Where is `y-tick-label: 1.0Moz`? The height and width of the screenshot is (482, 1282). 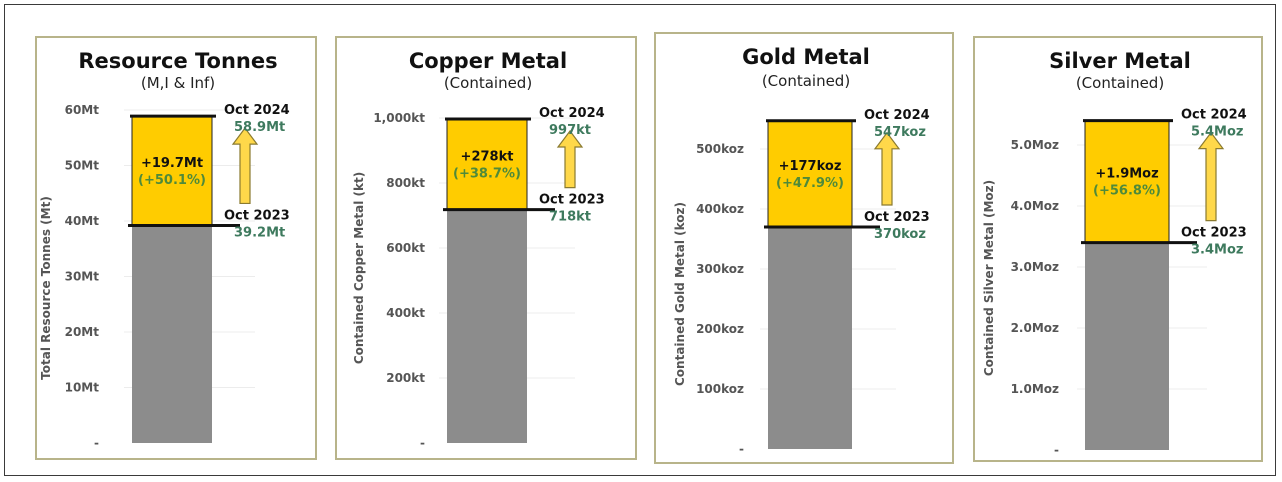 y-tick-label: 1.0Moz is located at coordinates (1035, 389).